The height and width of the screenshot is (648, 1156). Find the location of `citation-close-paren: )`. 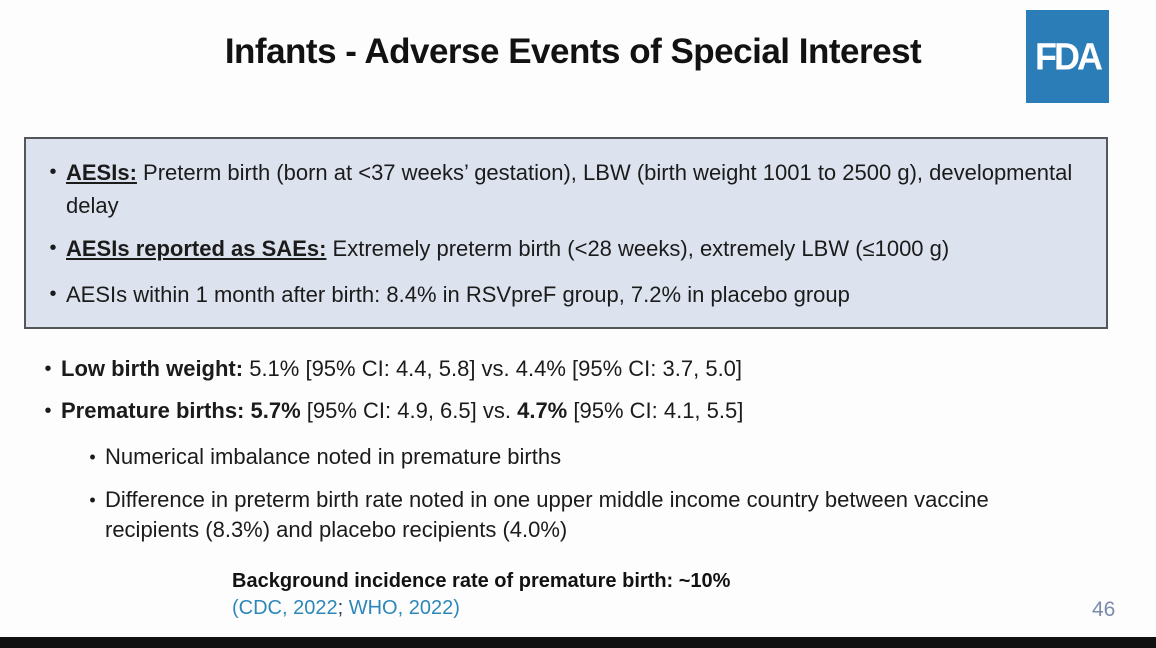

citation-close-paren: ) is located at coordinates (456, 608).